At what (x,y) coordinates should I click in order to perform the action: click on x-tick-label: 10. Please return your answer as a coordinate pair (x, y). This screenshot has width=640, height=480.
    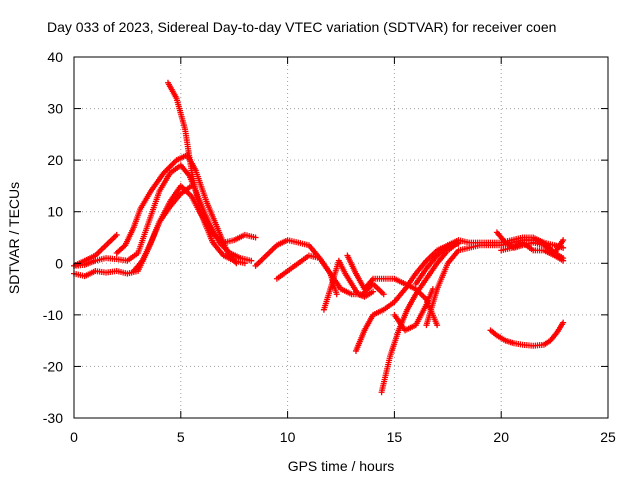
    Looking at the image, I should click on (288, 437).